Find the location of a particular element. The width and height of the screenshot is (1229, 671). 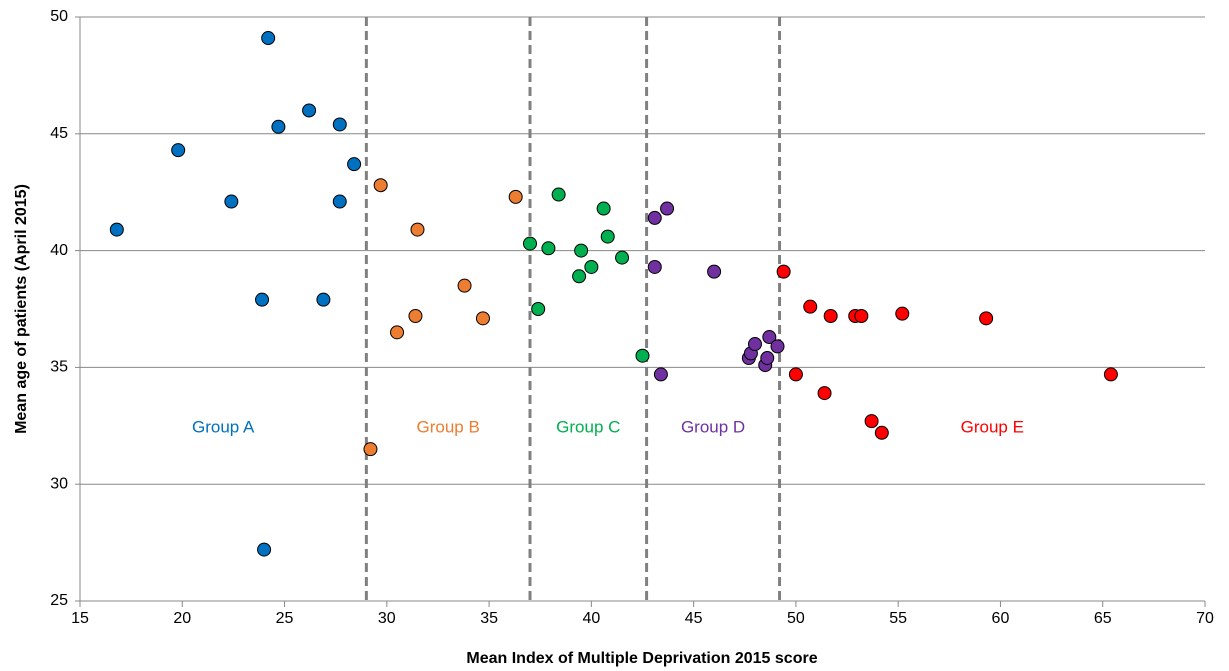

x-tick-label: 35 is located at coordinates (489, 618).